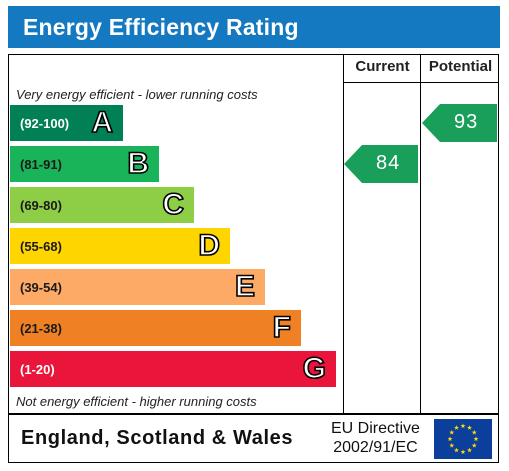 The image size is (509, 471). I want to click on band-b-range: (81-91), so click(41, 164).